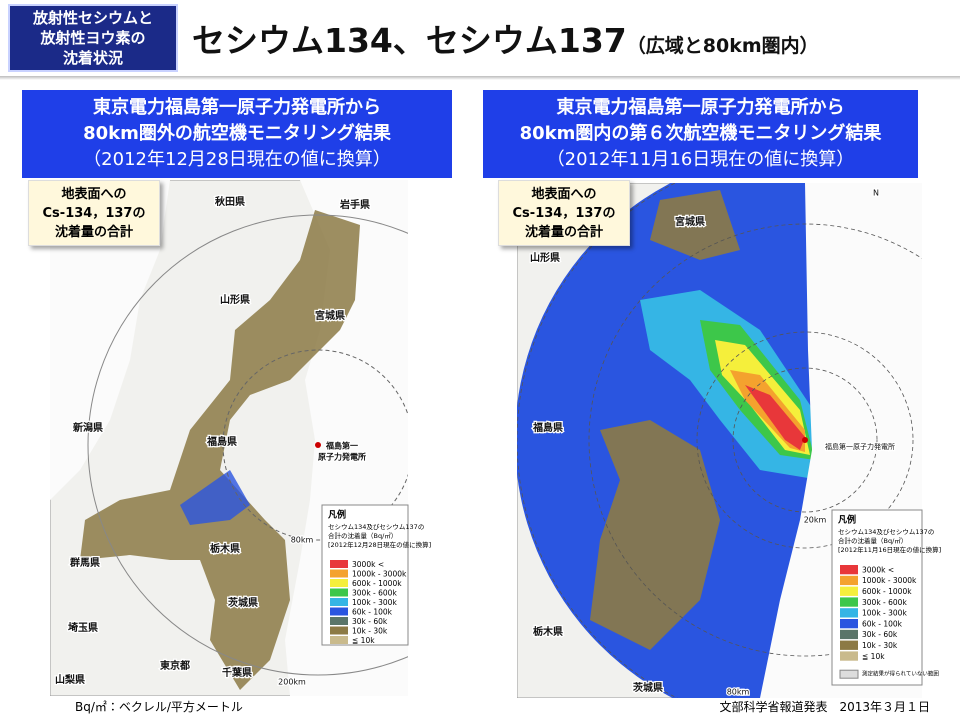 Image resolution: width=960 pixels, height=720 pixels. Describe the element at coordinates (700, 159) in the screenshot. I see `heading-line: （2012年11月16日現在の値に換算）` at that location.